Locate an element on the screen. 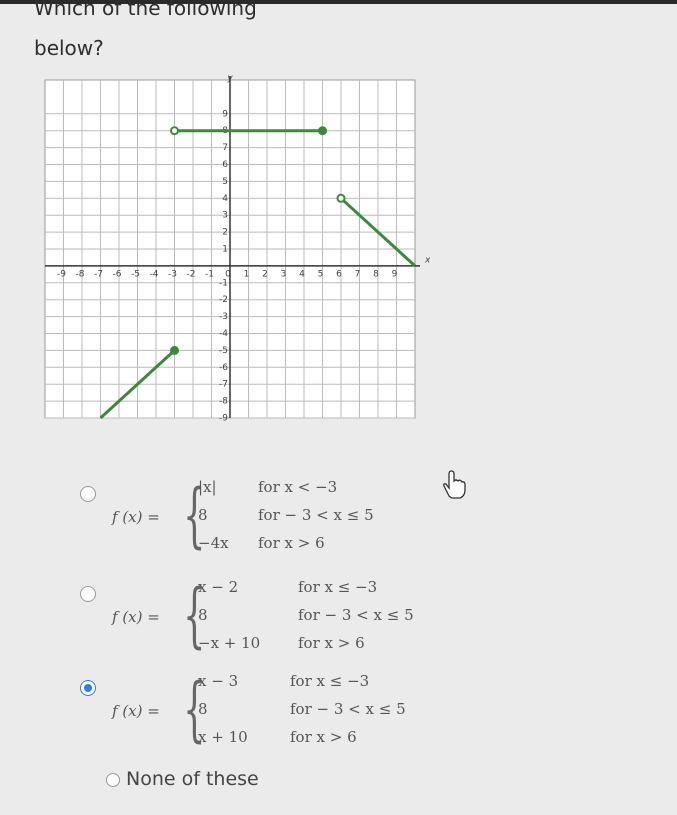  piece-expression: −x + 10 is located at coordinates (229, 643).